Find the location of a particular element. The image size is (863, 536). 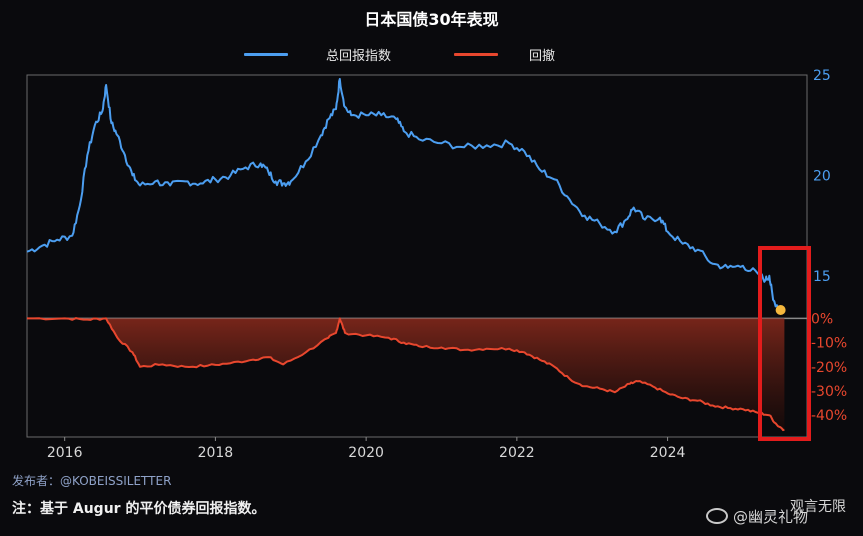

footnote: 注：基于 Augur 的平价债券回报指数。 is located at coordinates (139, 509).